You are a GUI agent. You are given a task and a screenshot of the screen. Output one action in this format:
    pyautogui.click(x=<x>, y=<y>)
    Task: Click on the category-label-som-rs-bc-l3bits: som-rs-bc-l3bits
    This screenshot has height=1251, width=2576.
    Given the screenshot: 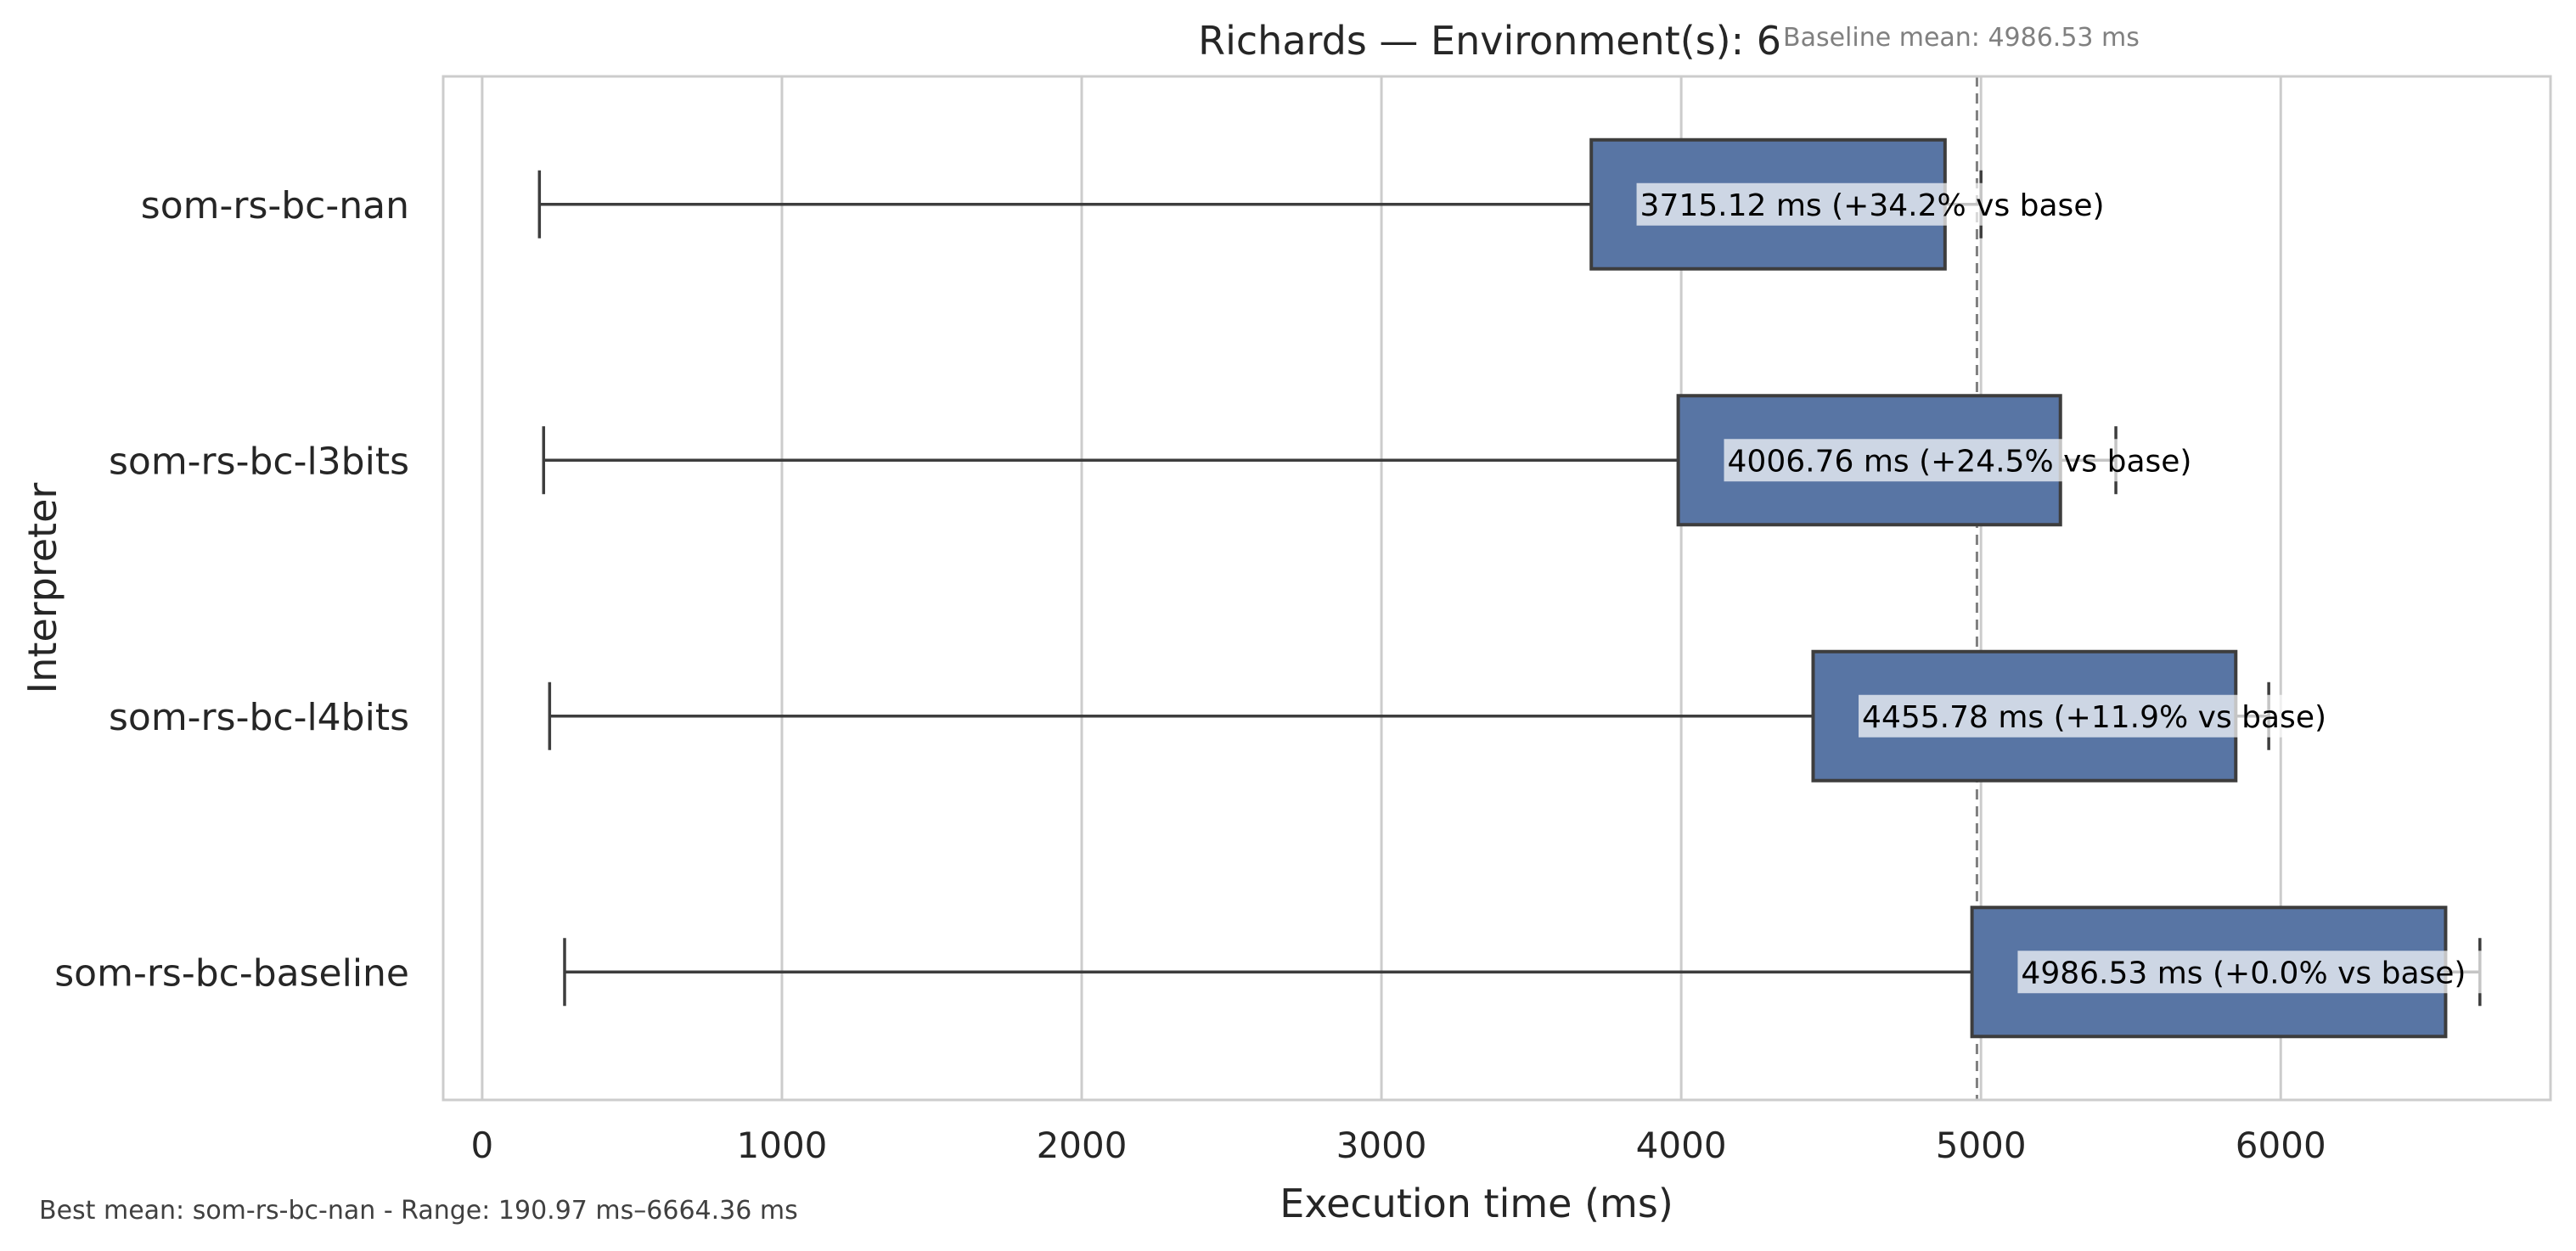 What is the action you would take?
    pyautogui.click(x=259, y=461)
    